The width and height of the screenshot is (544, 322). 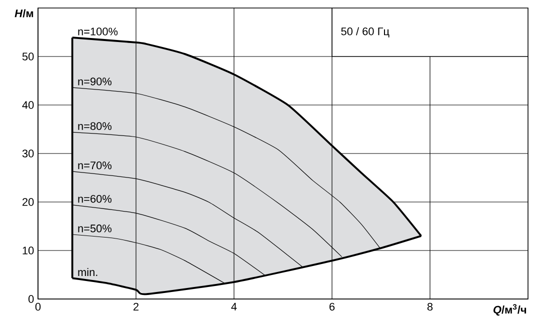 What do you see at coordinates (28, 56) in the screenshot?
I see `y-tick-label: 50` at bounding box center [28, 56].